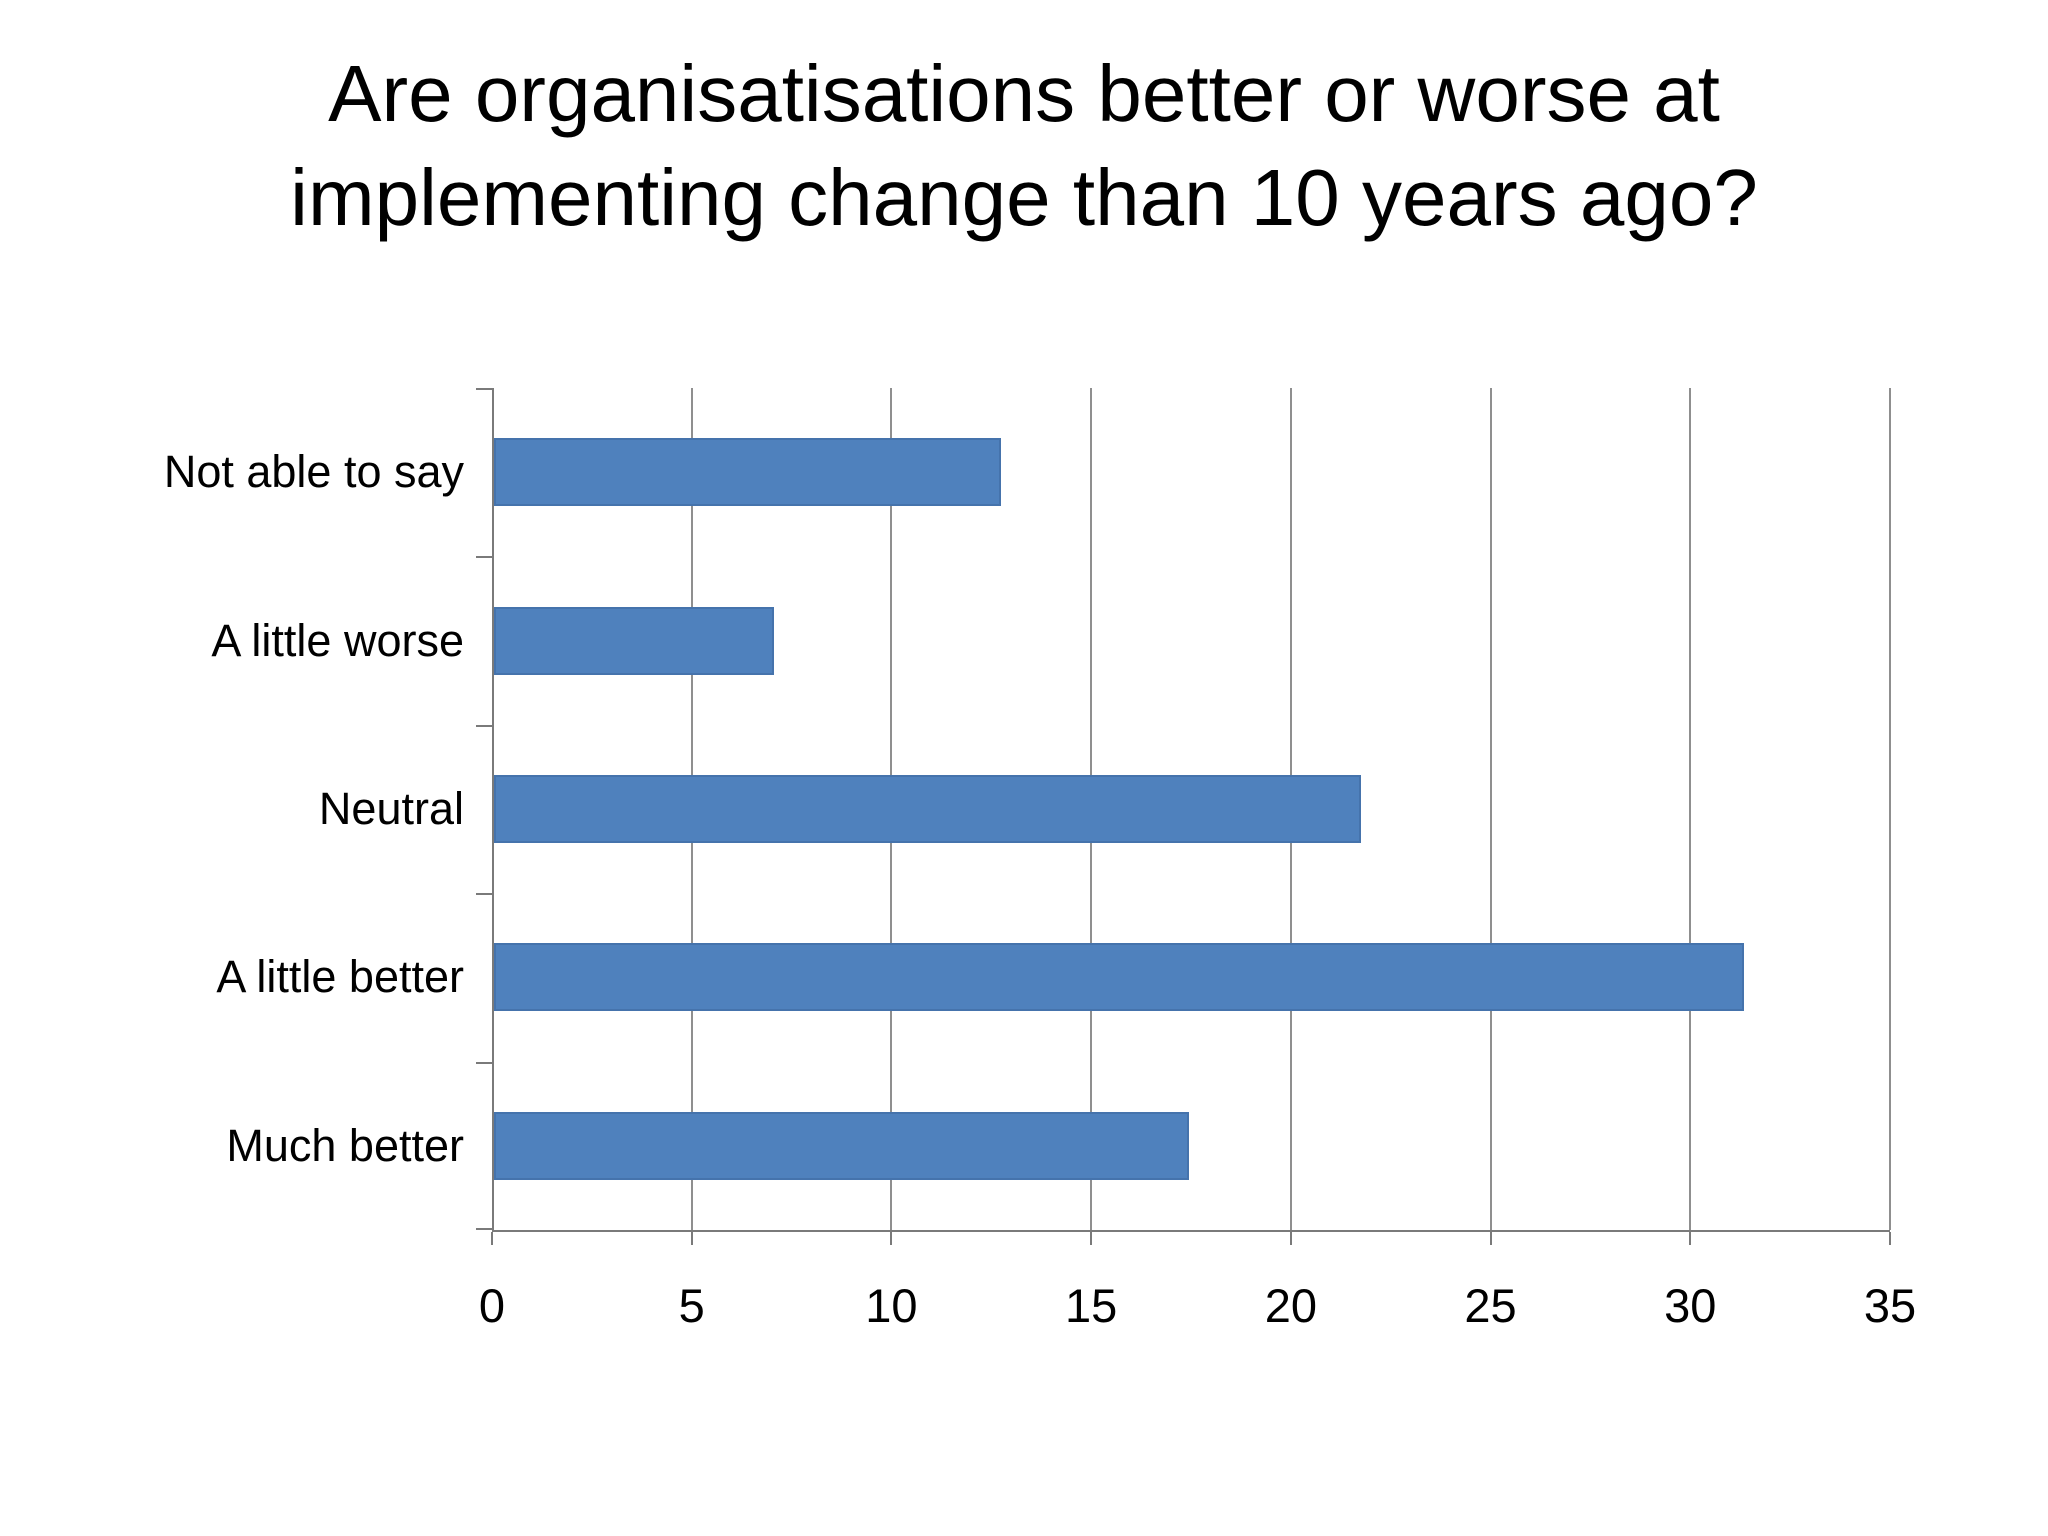  What do you see at coordinates (1119, 977) in the screenshot?
I see `bar-a-little-better` at bounding box center [1119, 977].